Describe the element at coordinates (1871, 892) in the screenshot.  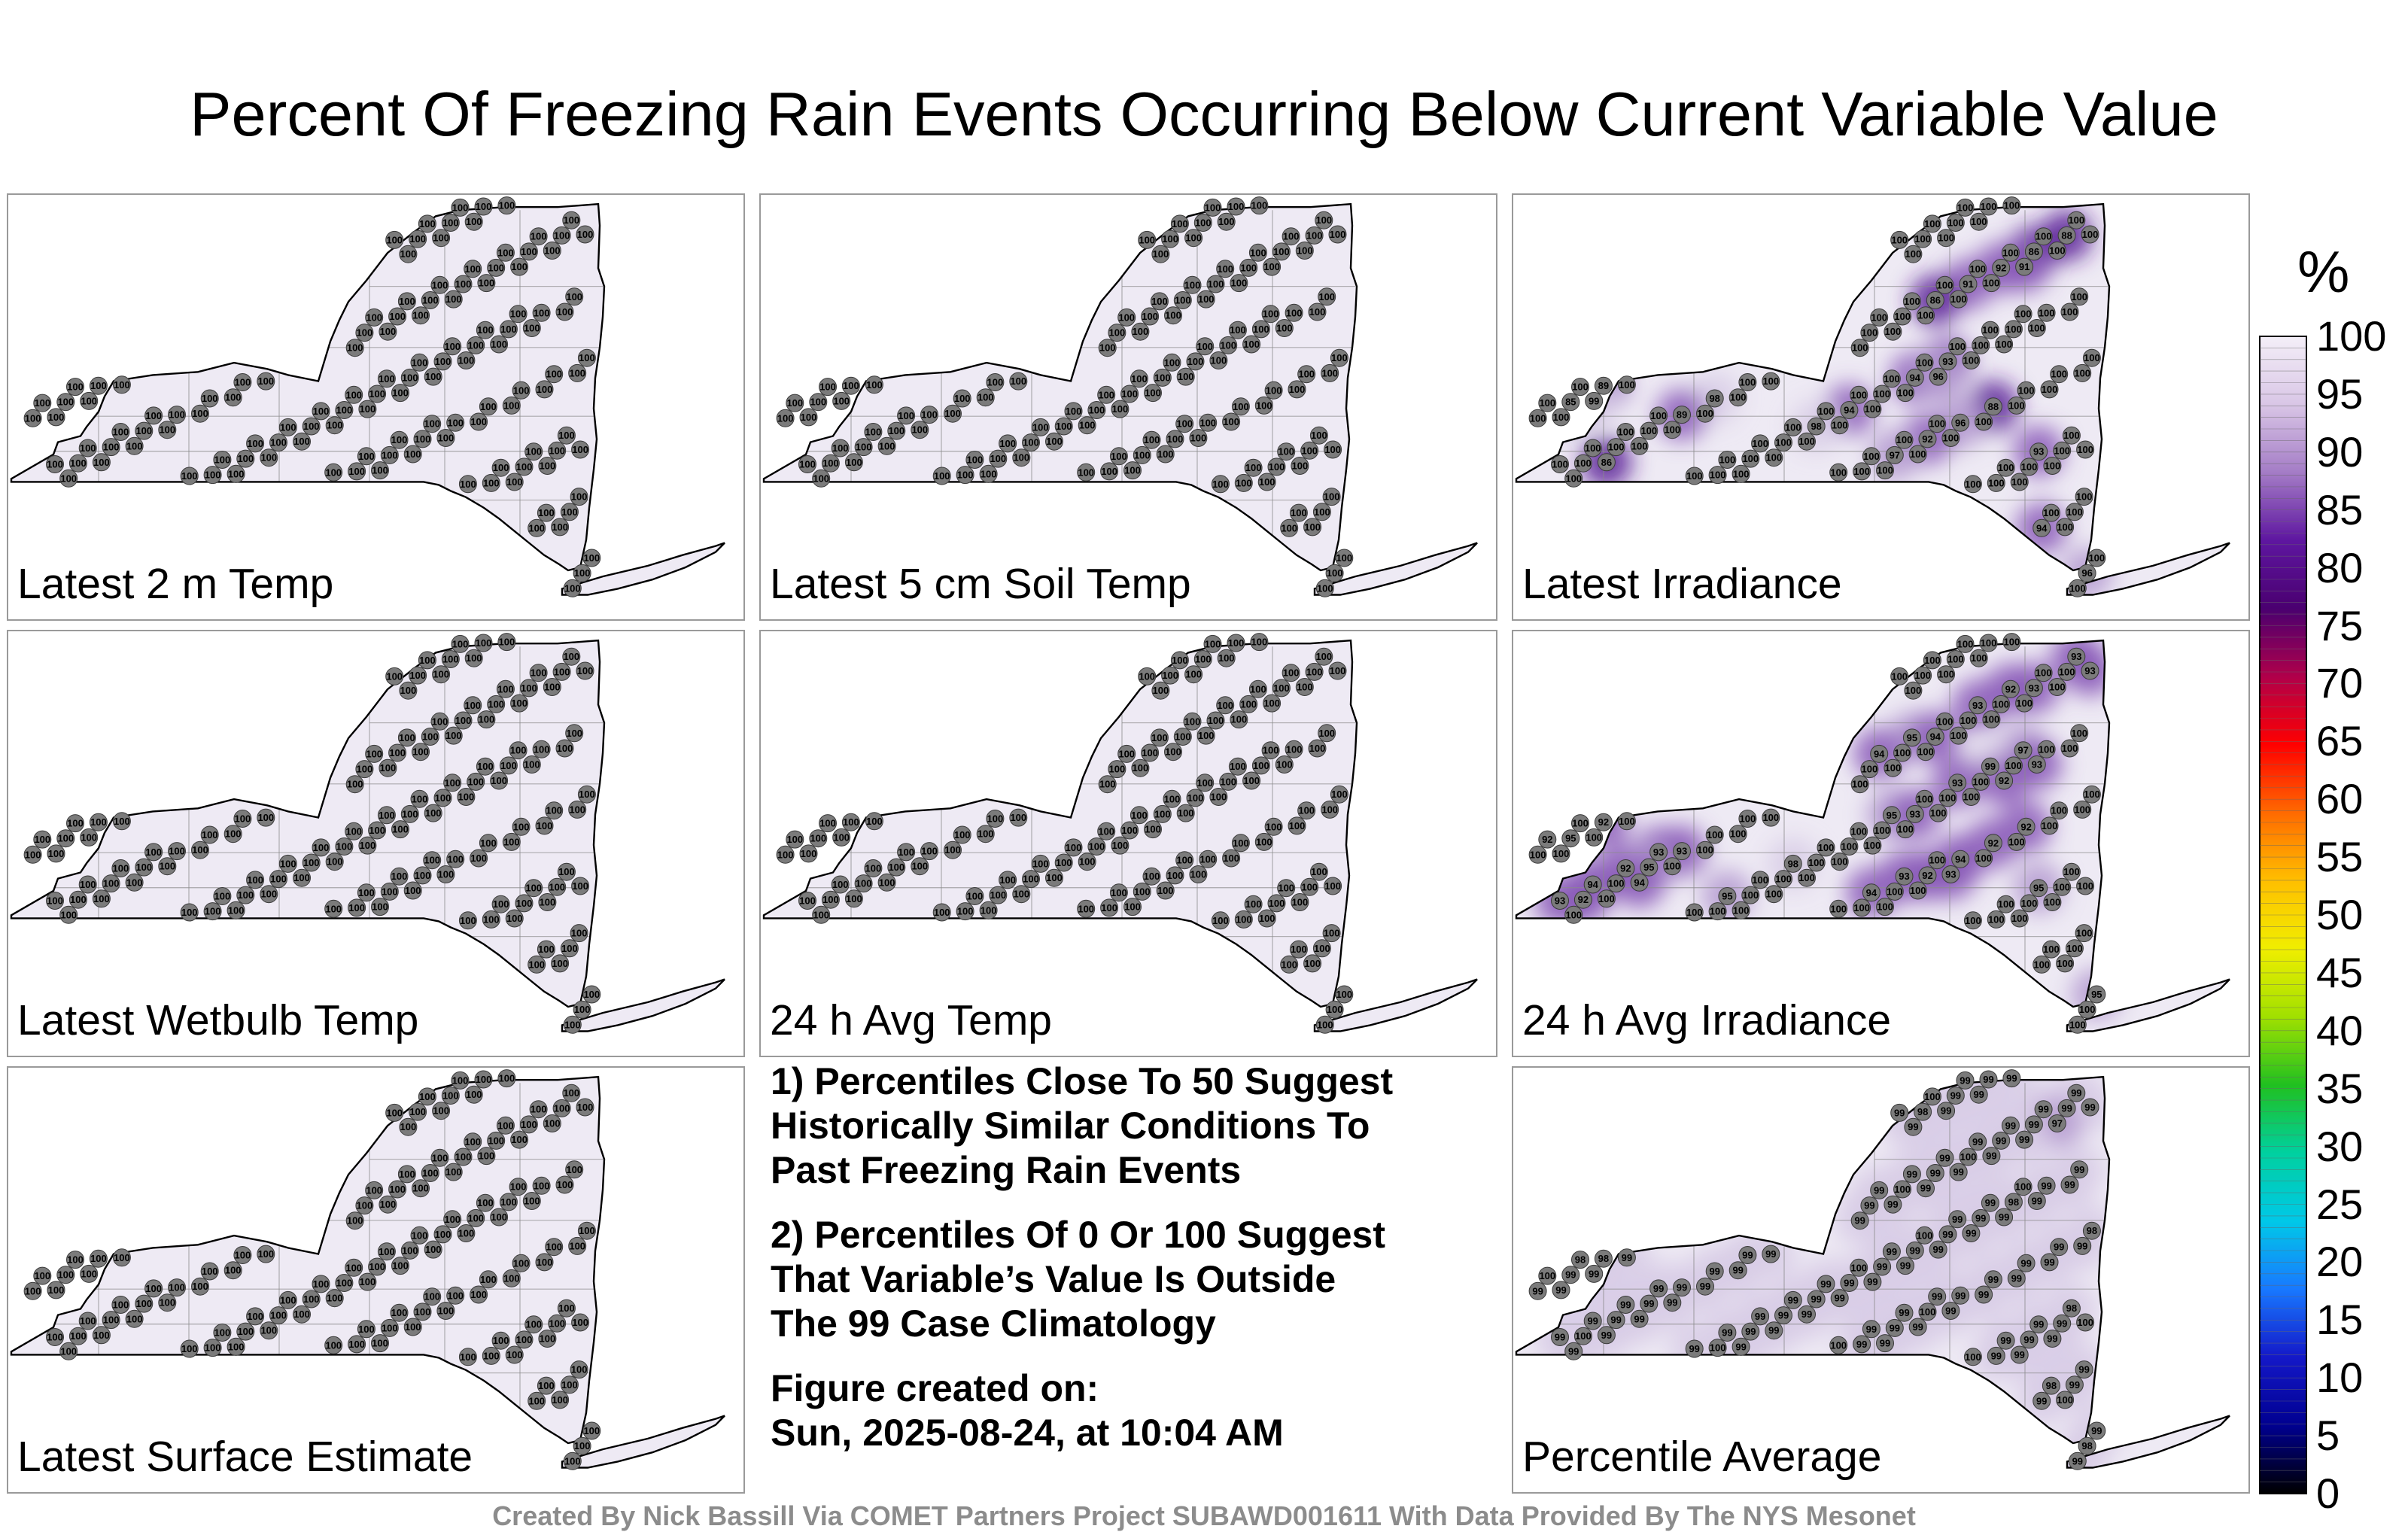
I see `station-value: 94` at that location.